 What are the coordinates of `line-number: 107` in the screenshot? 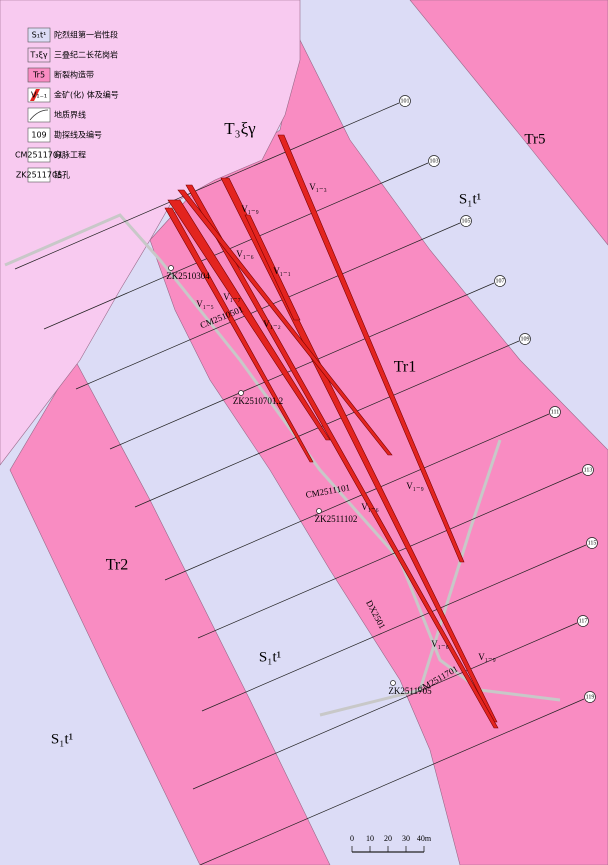 It's located at (500, 281).